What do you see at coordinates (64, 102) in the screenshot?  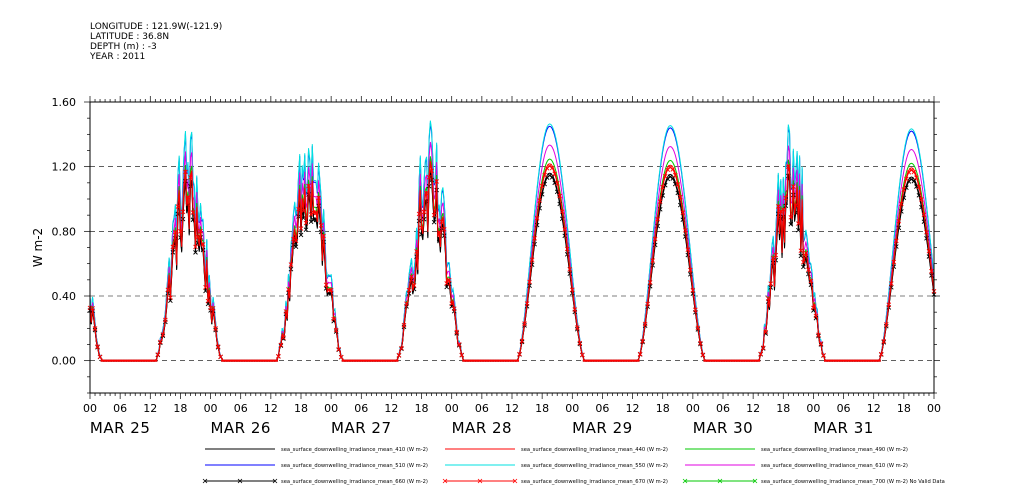 I see `y-tick-label: 1.60` at bounding box center [64, 102].